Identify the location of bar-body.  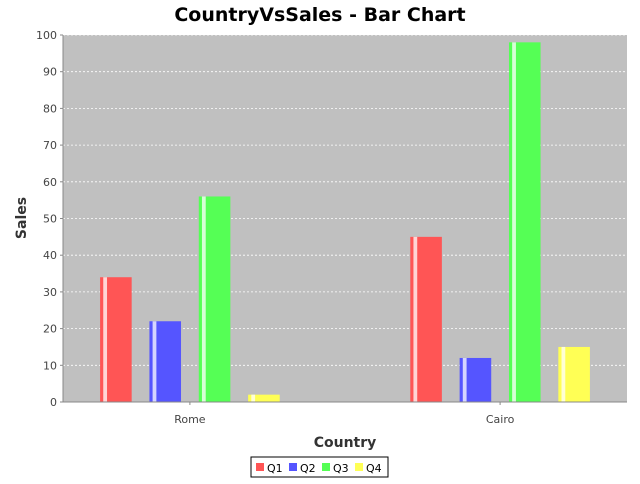
(264, 398).